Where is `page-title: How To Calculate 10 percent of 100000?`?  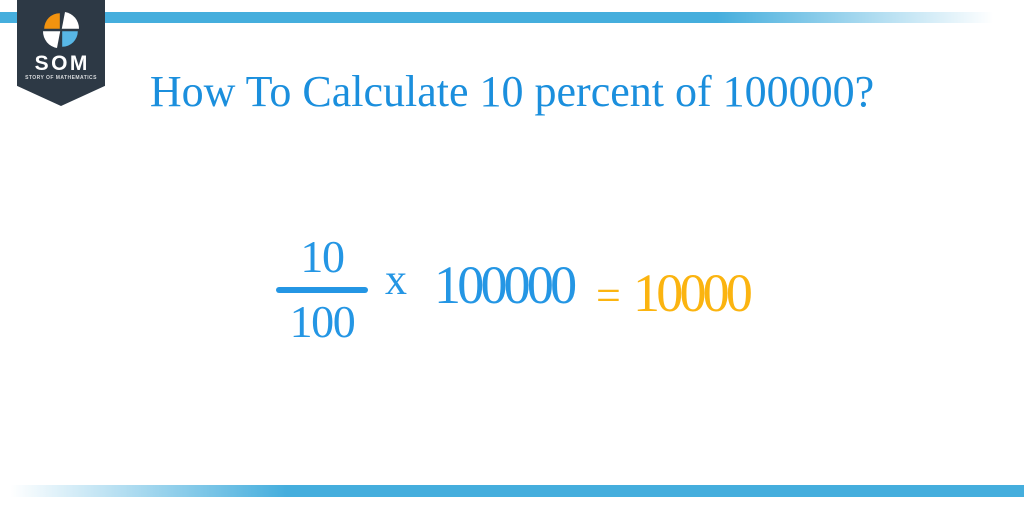 page-title: How To Calculate 10 percent of 100000? is located at coordinates (512, 91).